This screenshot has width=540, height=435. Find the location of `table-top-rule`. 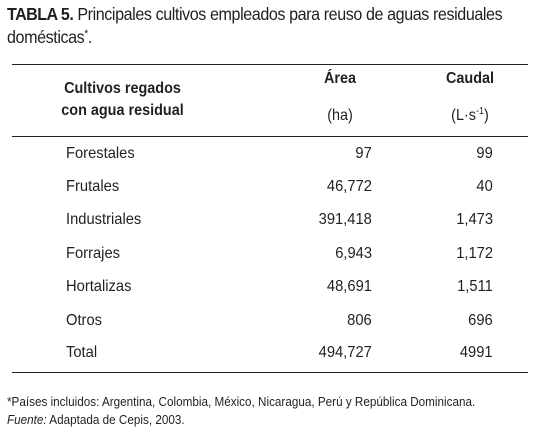

table-top-rule is located at coordinates (270, 64).